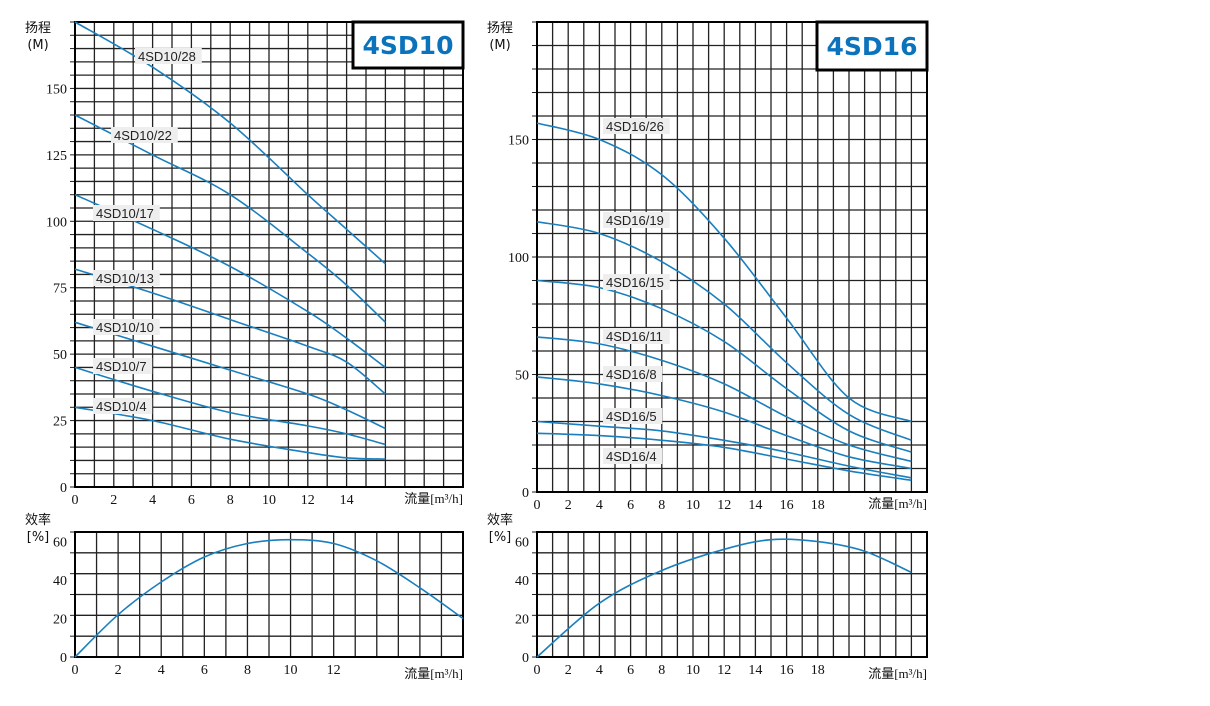 The image size is (1210, 706). I want to click on y-axis-label: (M), so click(37, 45).